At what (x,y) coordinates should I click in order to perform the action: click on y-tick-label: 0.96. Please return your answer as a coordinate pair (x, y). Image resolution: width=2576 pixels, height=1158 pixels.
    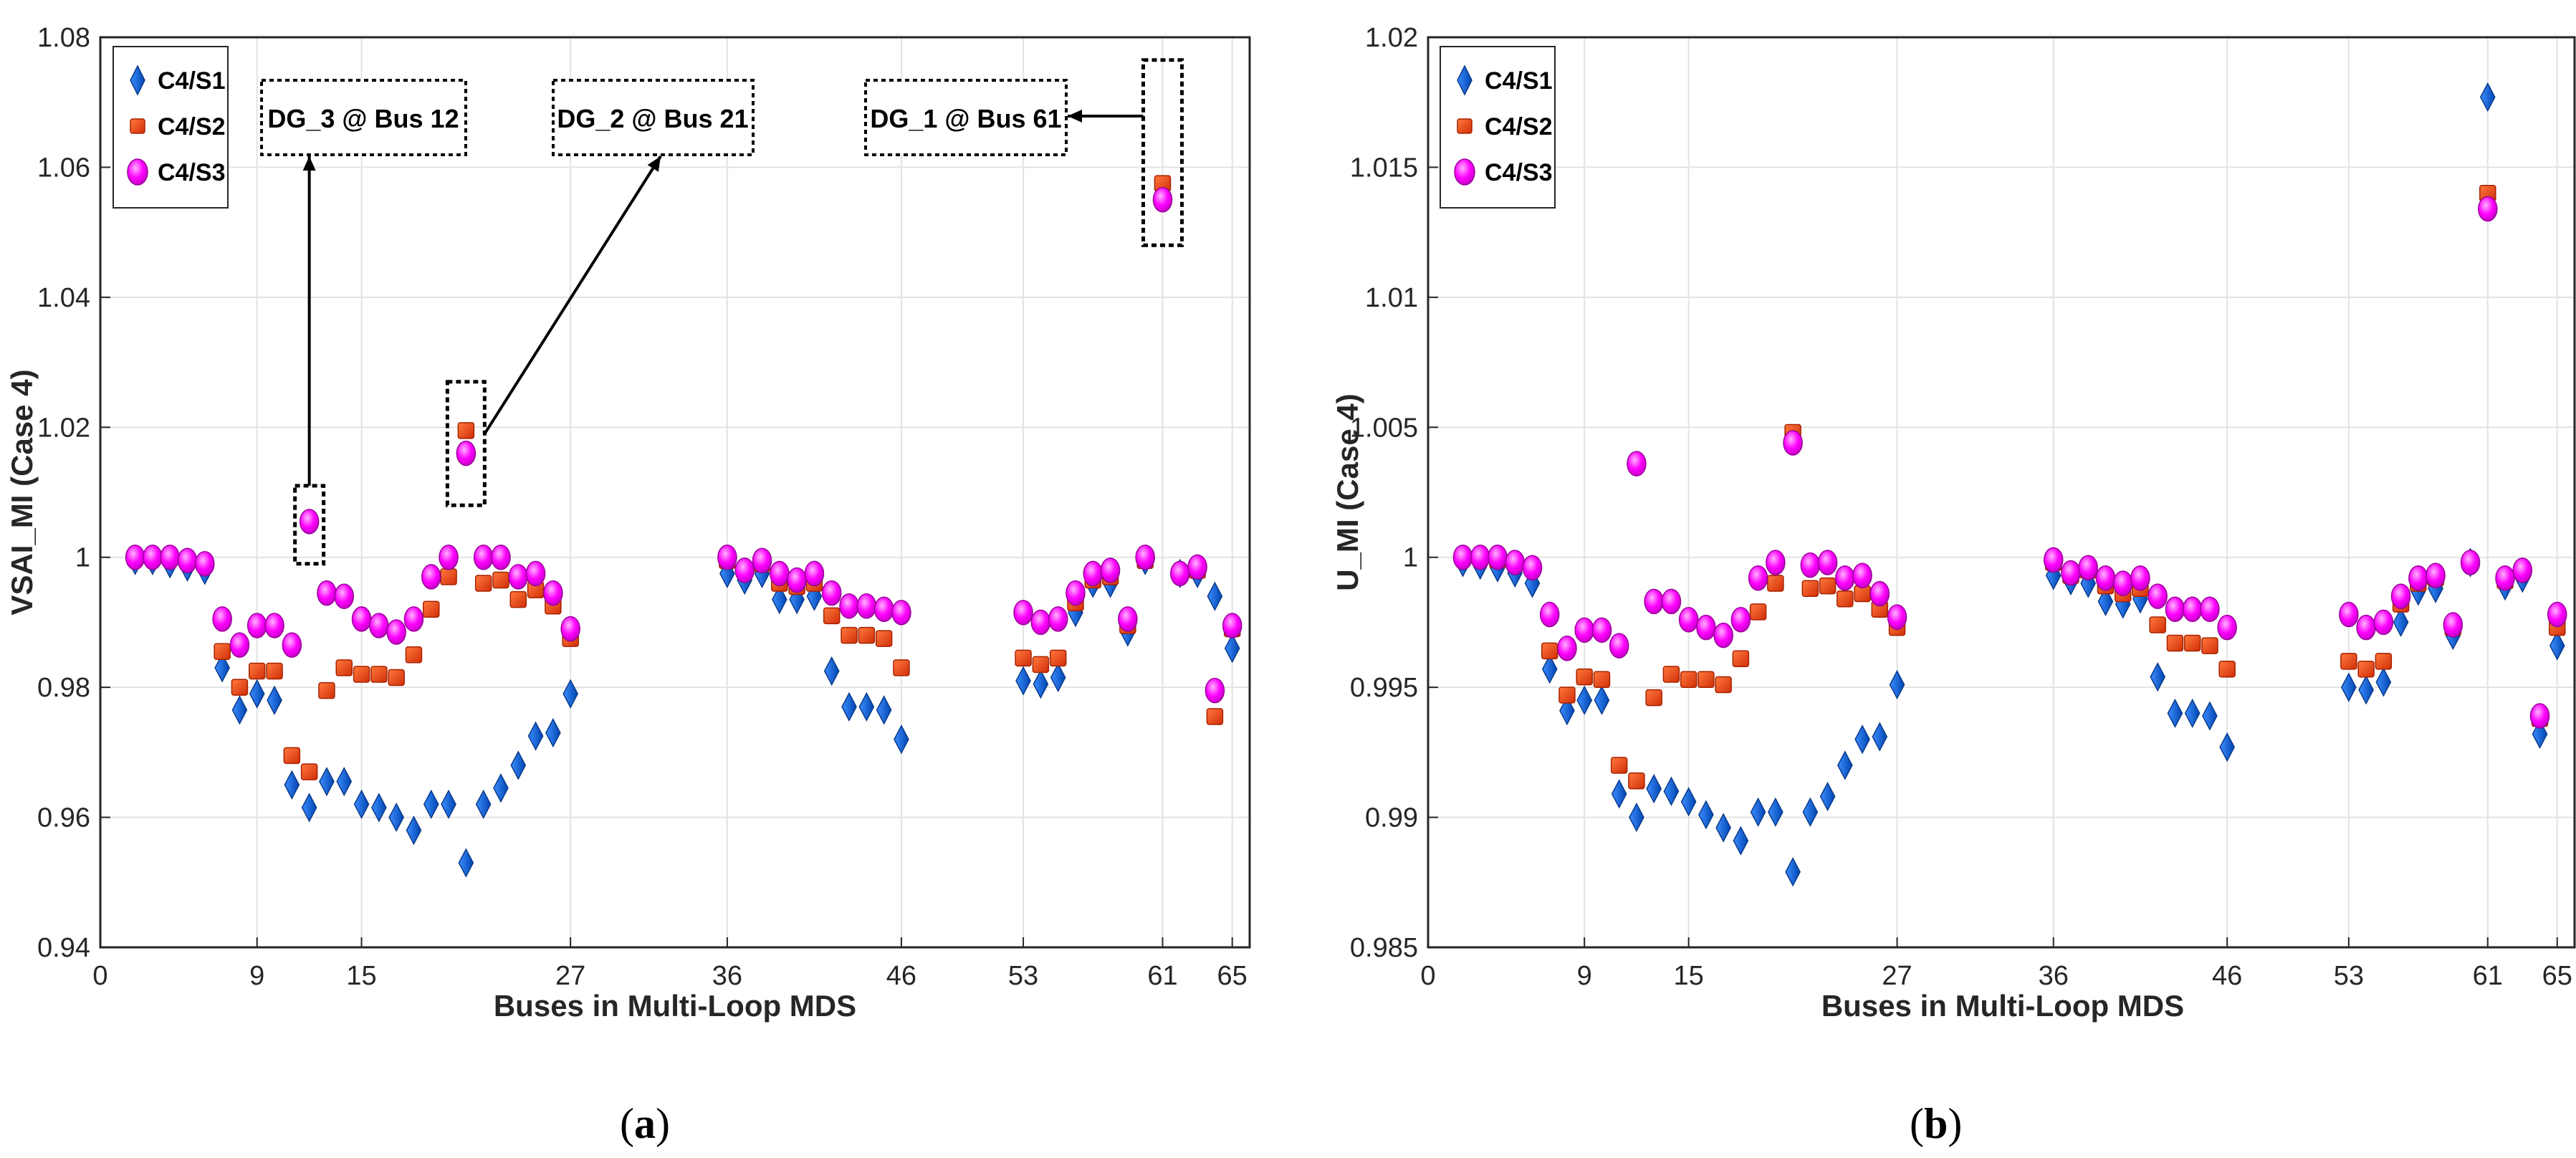
    Looking at the image, I should click on (64, 818).